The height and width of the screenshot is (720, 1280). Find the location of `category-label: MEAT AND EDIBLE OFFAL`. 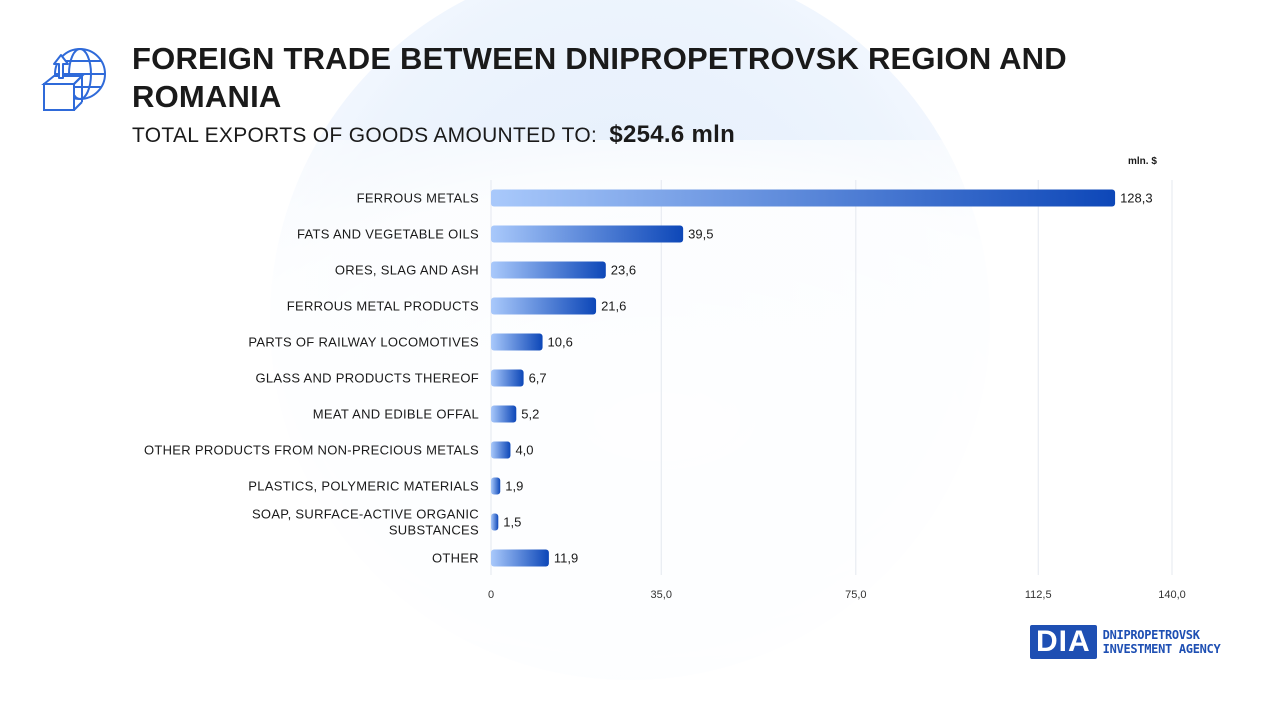

category-label: MEAT AND EDIBLE OFFAL is located at coordinates (396, 414).